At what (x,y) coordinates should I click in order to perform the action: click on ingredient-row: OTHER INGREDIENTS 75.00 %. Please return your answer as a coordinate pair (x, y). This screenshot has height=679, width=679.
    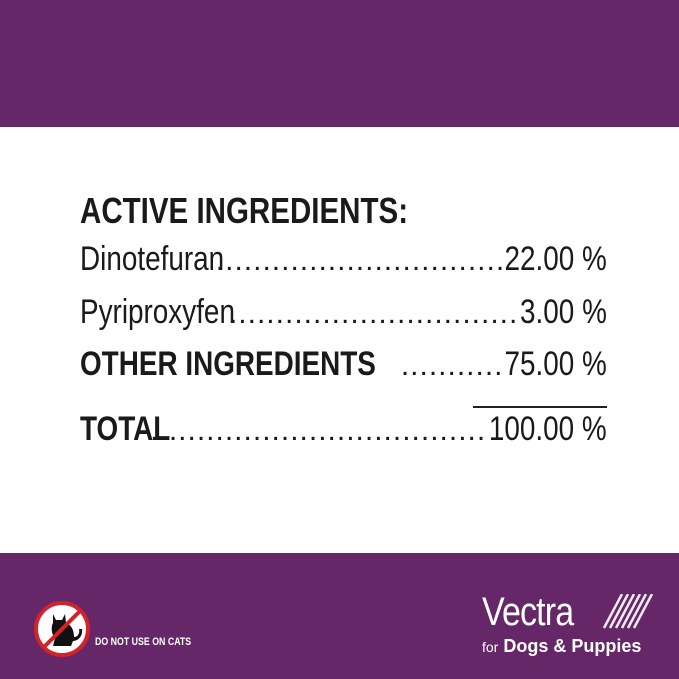
    Looking at the image, I should click on (343, 364).